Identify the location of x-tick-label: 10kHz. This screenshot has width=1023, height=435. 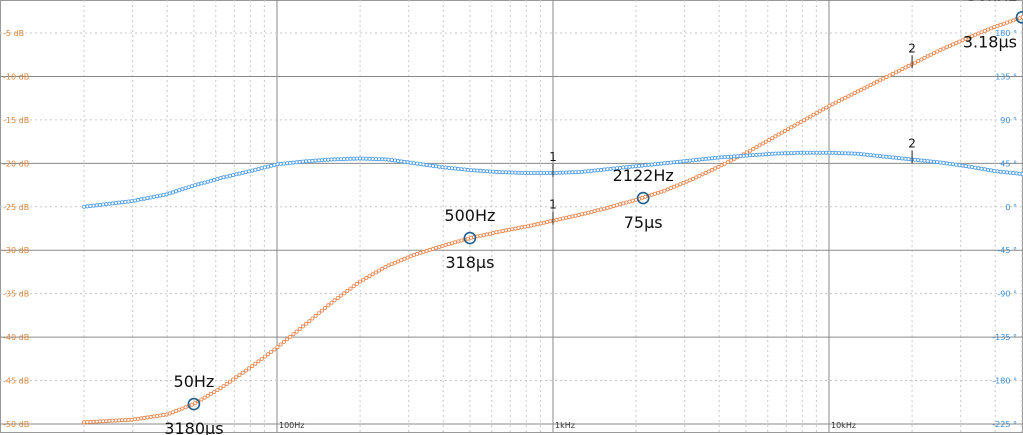
(843, 425).